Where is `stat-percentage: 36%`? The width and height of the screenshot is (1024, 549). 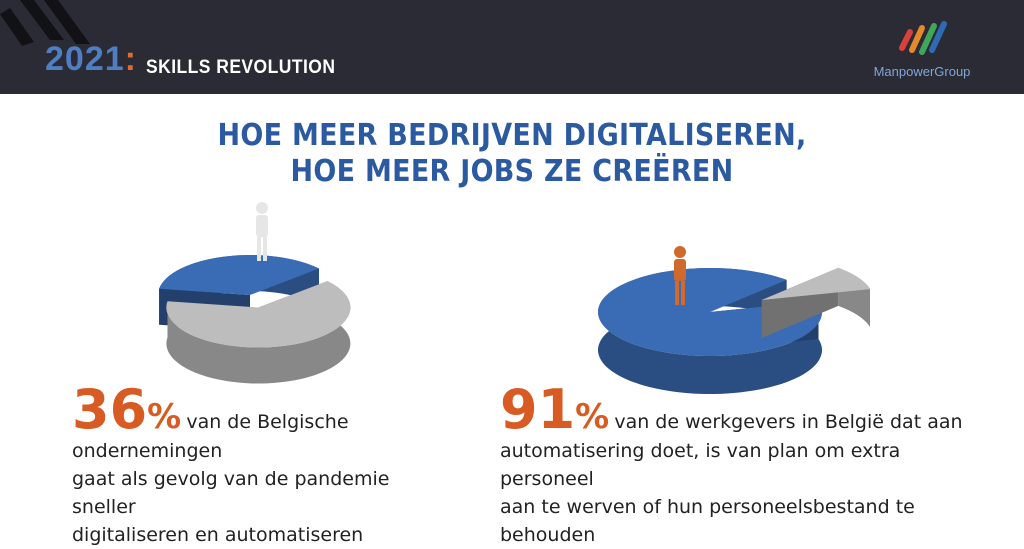 stat-percentage: 36% is located at coordinates (127, 409).